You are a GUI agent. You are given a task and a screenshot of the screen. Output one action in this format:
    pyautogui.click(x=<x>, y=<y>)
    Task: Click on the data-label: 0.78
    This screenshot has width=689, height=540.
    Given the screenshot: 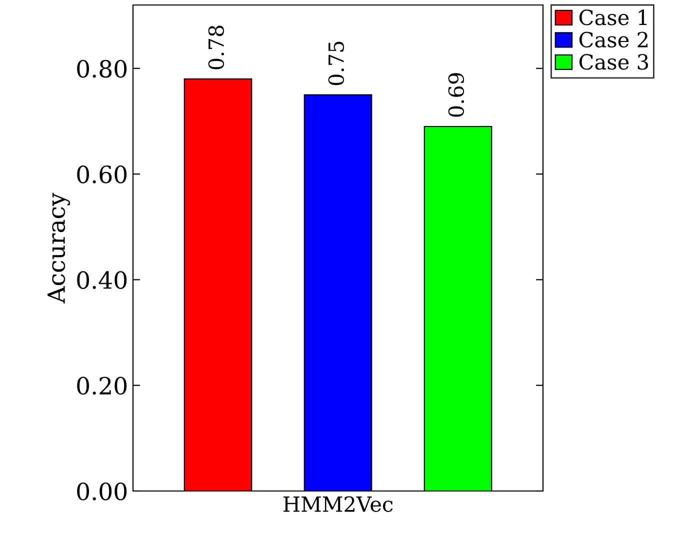 What is the action you would take?
    pyautogui.click(x=216, y=48)
    